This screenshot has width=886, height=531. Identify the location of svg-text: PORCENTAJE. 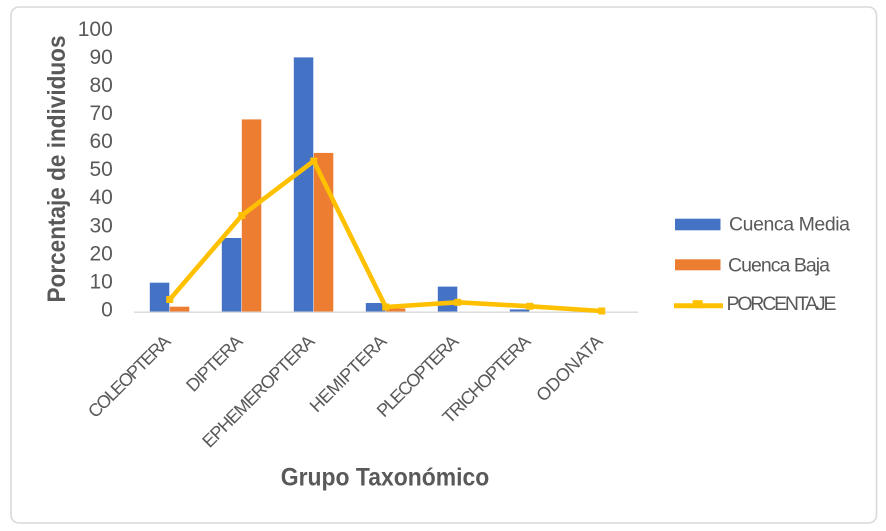
(782, 304).